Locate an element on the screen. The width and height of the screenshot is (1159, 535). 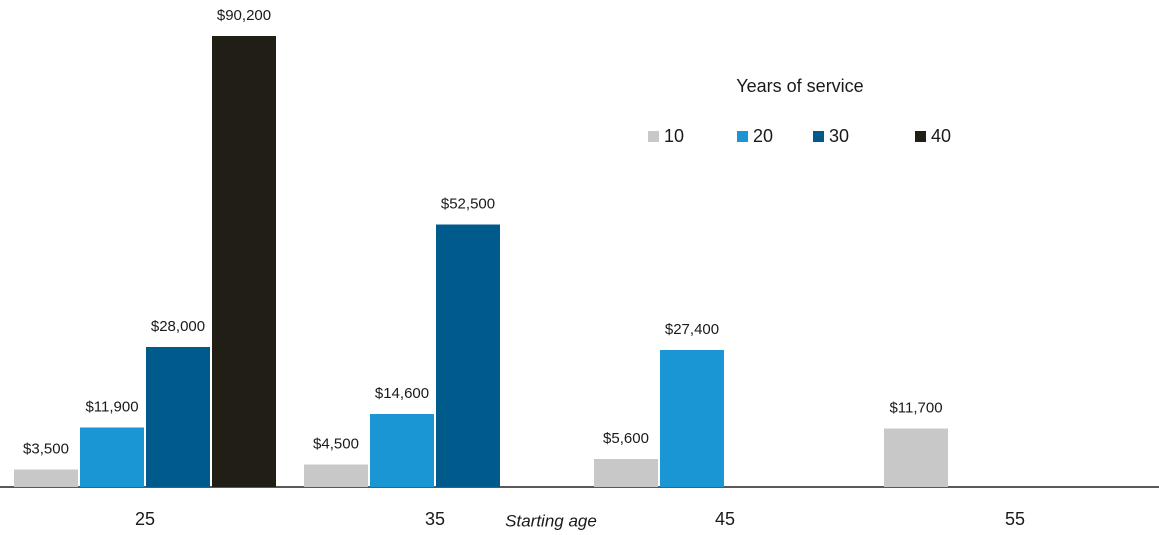
legend-label: 20 is located at coordinates (763, 136).